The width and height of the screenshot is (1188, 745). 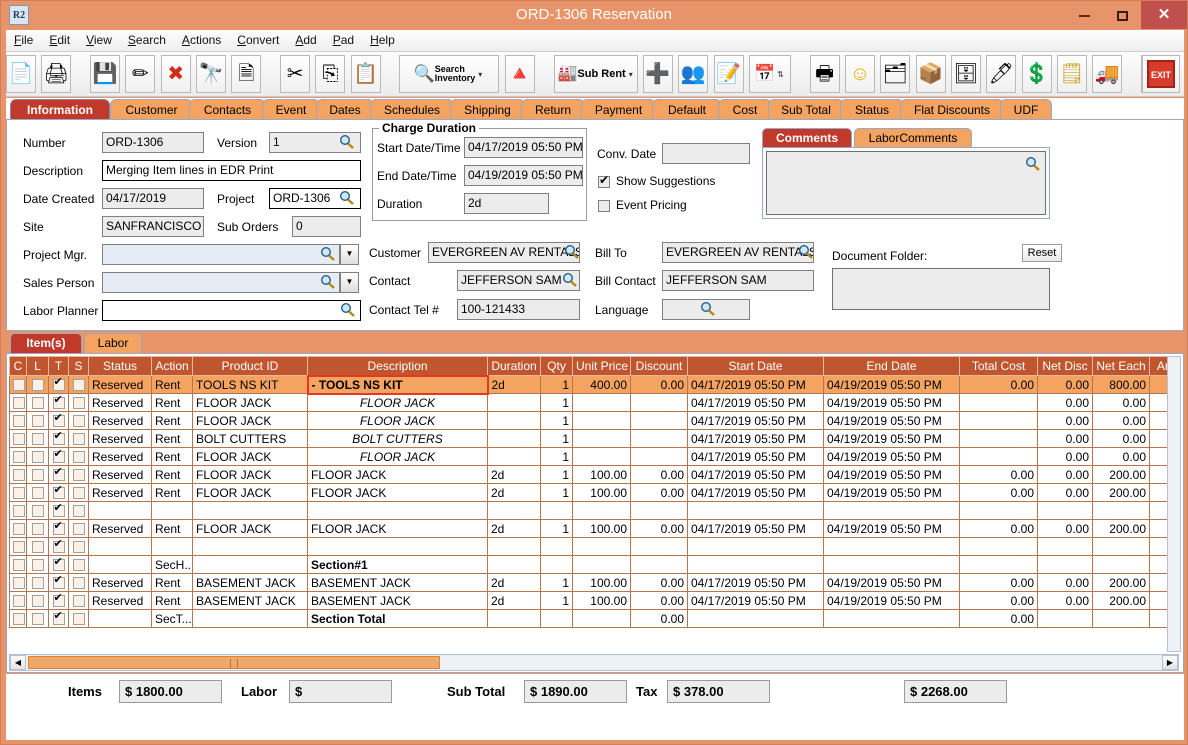 What do you see at coordinates (250, 600) in the screenshot?
I see `cell-product_id: BASEMENT JACK` at bounding box center [250, 600].